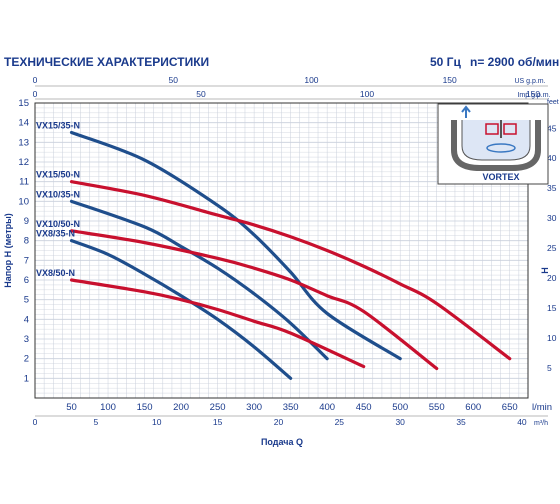  Describe the element at coordinates (437, 407) in the screenshot. I see `x-tick-label: 550` at that location.